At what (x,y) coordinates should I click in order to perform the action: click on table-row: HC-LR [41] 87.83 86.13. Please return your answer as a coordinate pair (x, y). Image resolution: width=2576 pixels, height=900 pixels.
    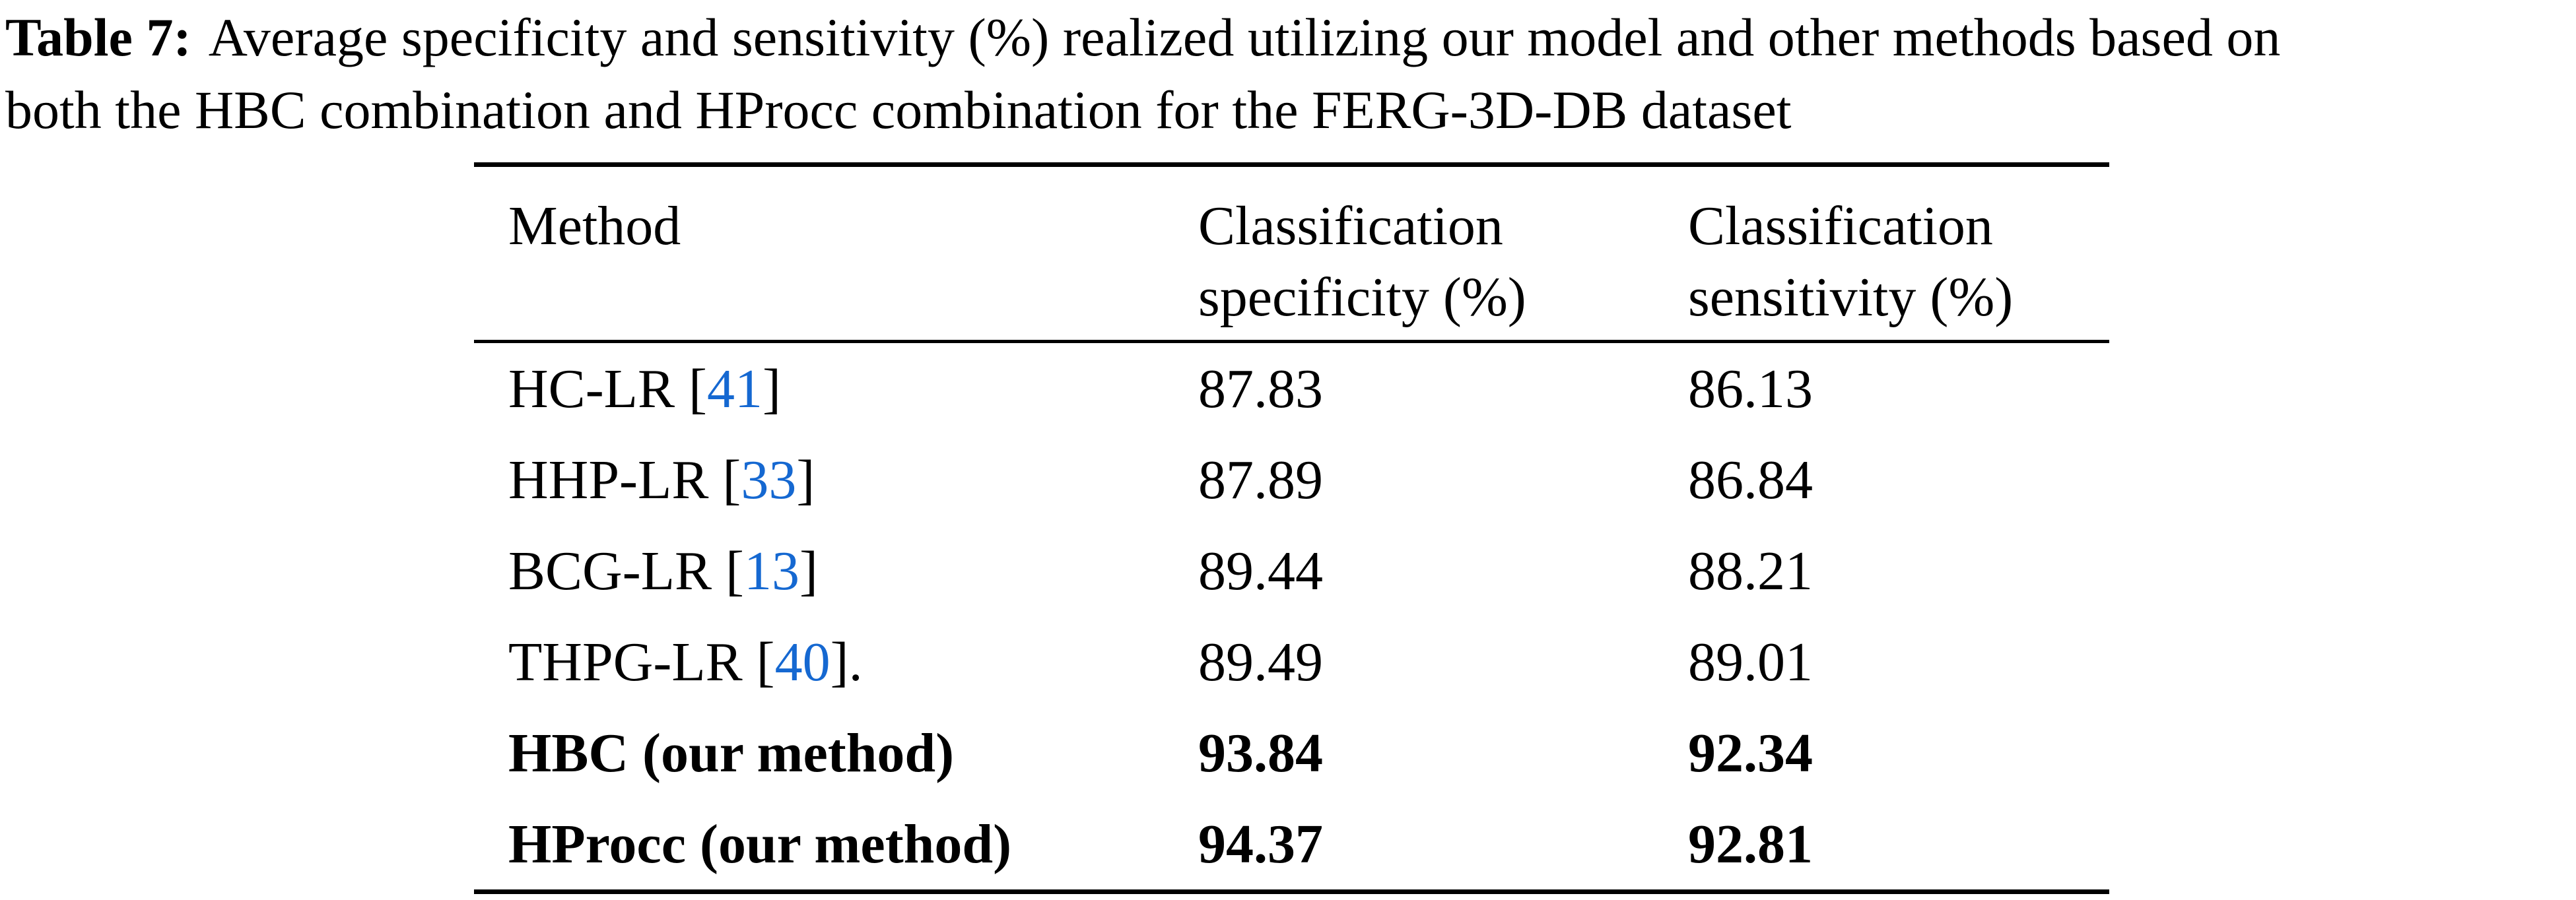
    Looking at the image, I should click on (1291, 388).